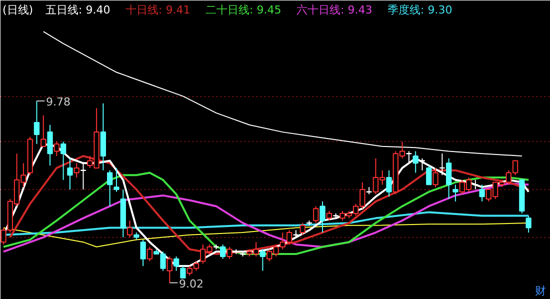 Image resolution: width=550 pixels, height=299 pixels. Describe the element at coordinates (58, 101) in the screenshot. I see `annotation: 9.78` at that location.